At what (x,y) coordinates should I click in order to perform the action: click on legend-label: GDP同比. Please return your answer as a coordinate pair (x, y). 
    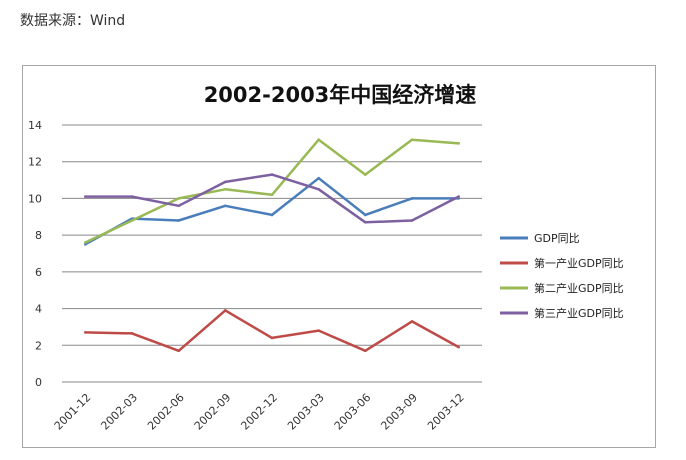
    Looking at the image, I should click on (557, 238).